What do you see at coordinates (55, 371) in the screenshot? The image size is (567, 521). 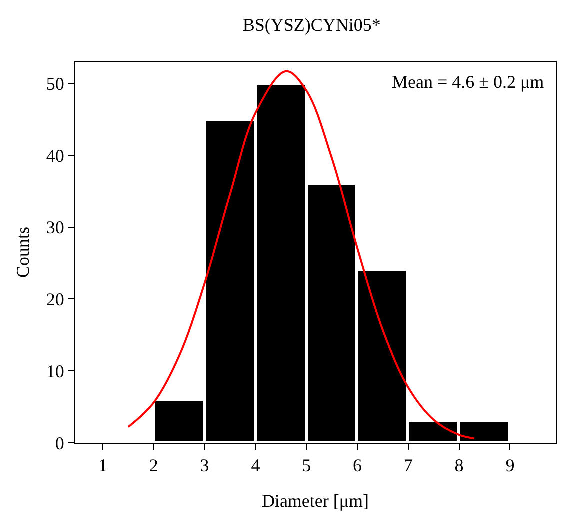 I see `y-tick-label: 10` at bounding box center [55, 371].